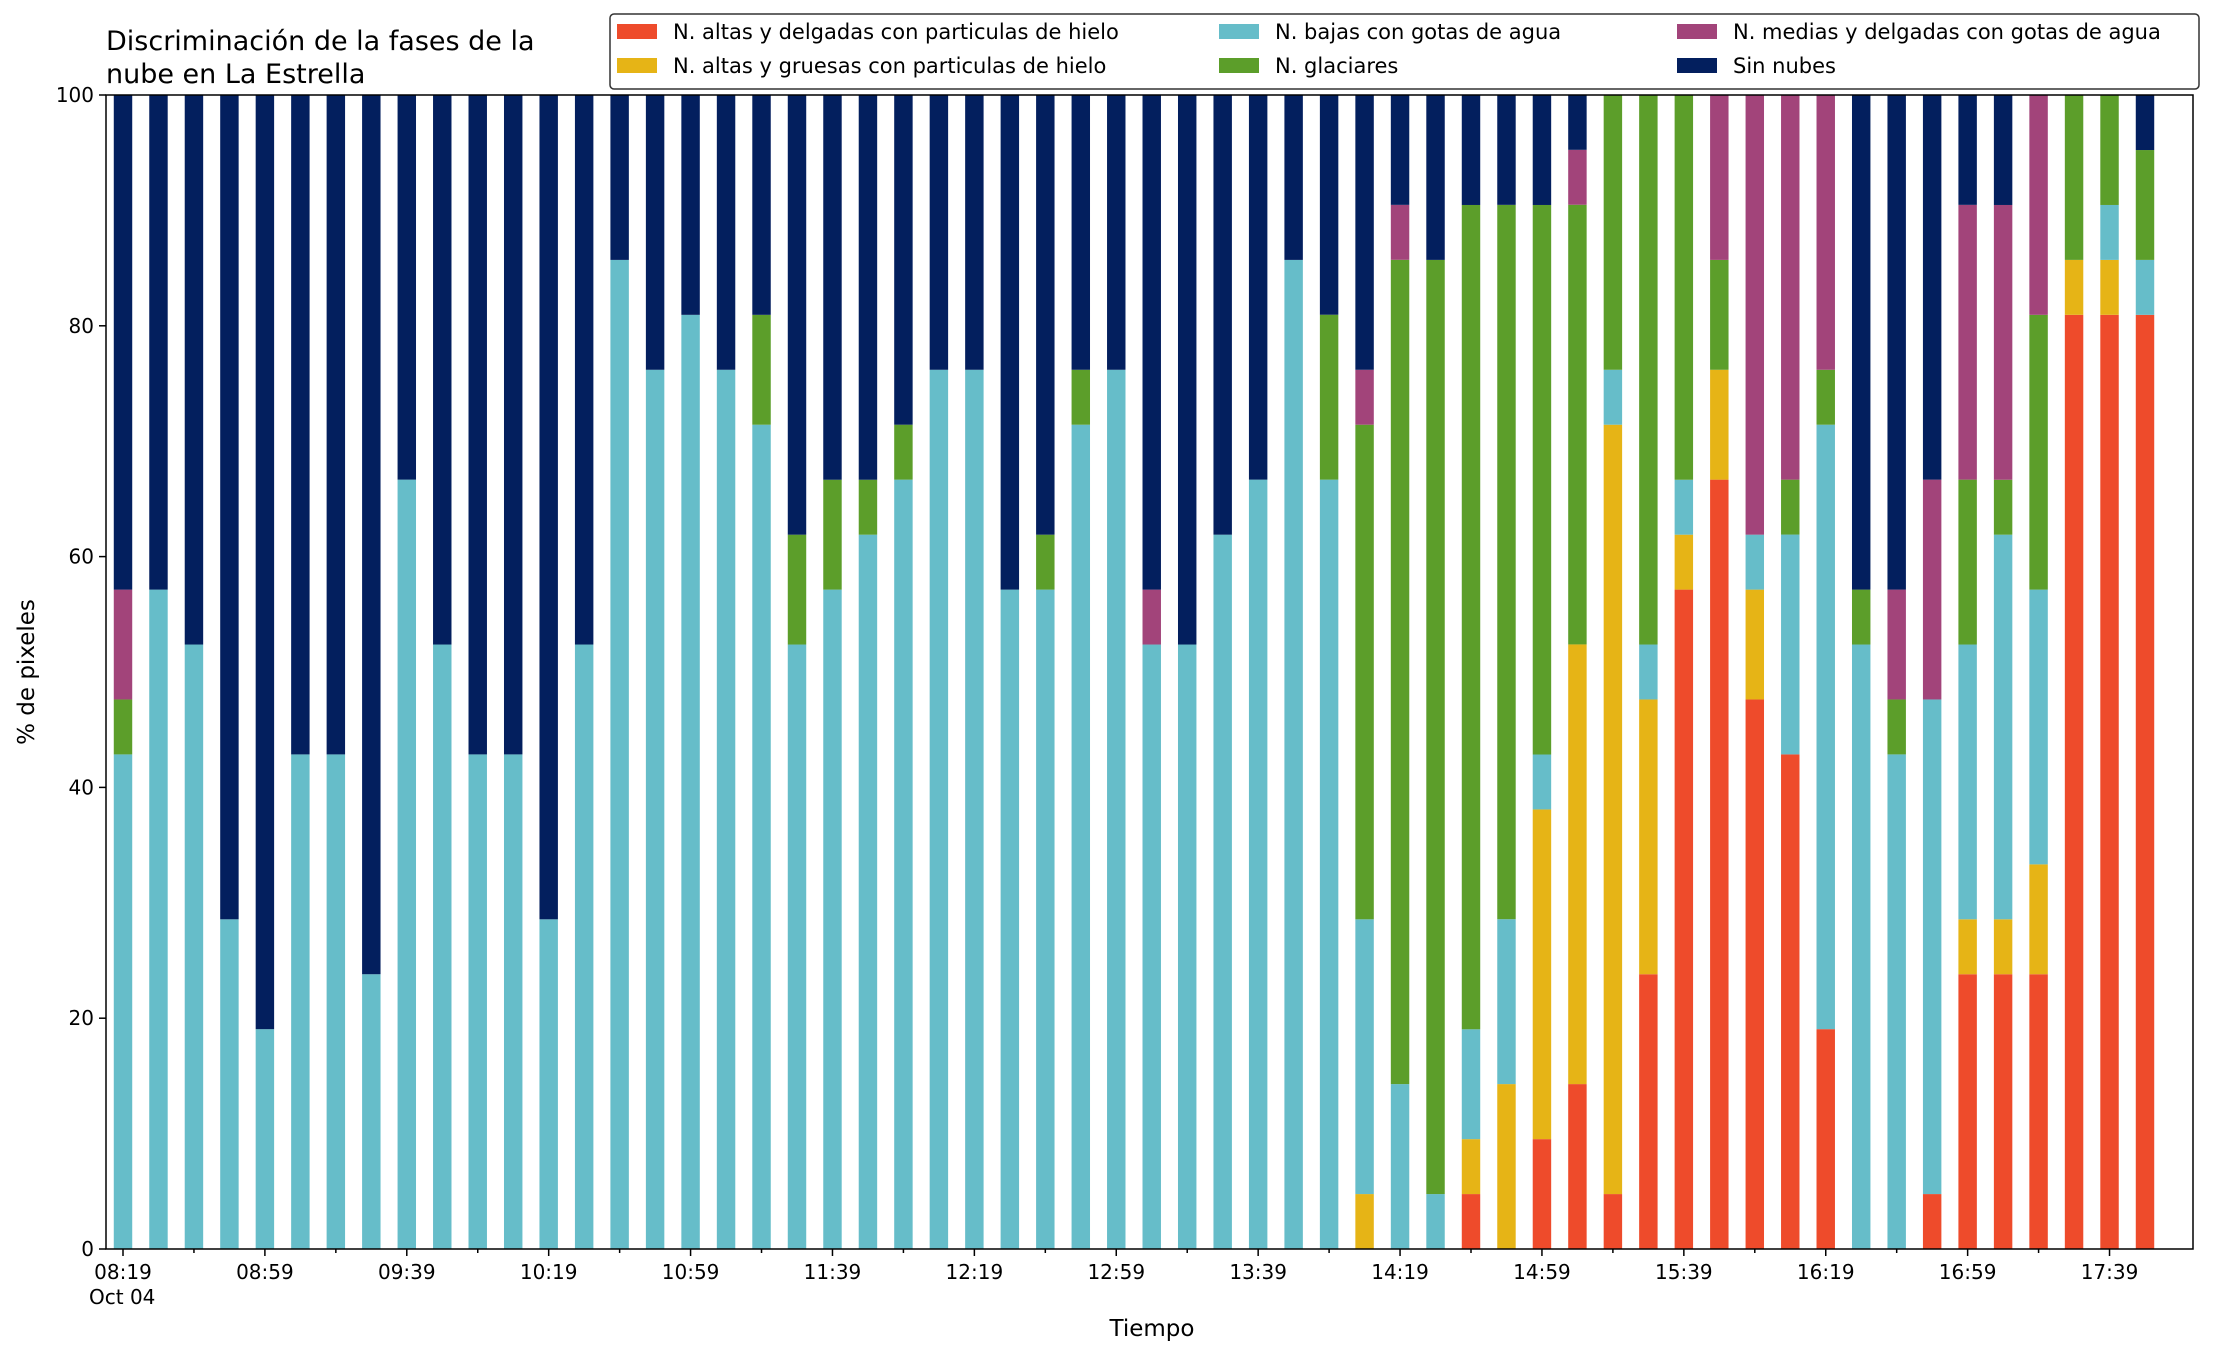 Image resolution: width=2216 pixels, height=1355 pixels. Describe the element at coordinates (81, 787) in the screenshot. I see `y-tick-label: 40` at that location.